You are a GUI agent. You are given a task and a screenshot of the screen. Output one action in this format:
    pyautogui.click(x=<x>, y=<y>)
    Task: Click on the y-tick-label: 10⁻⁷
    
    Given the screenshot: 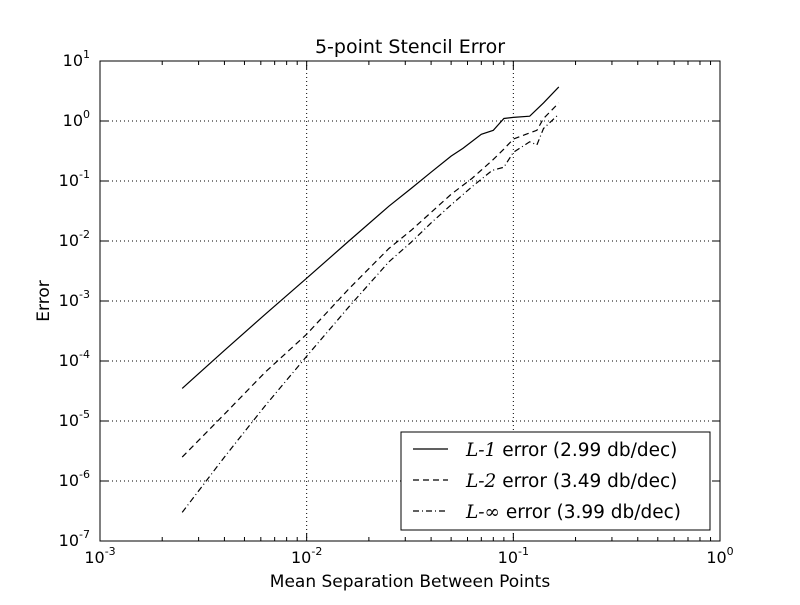 What is the action you would take?
    pyautogui.click(x=74, y=539)
    